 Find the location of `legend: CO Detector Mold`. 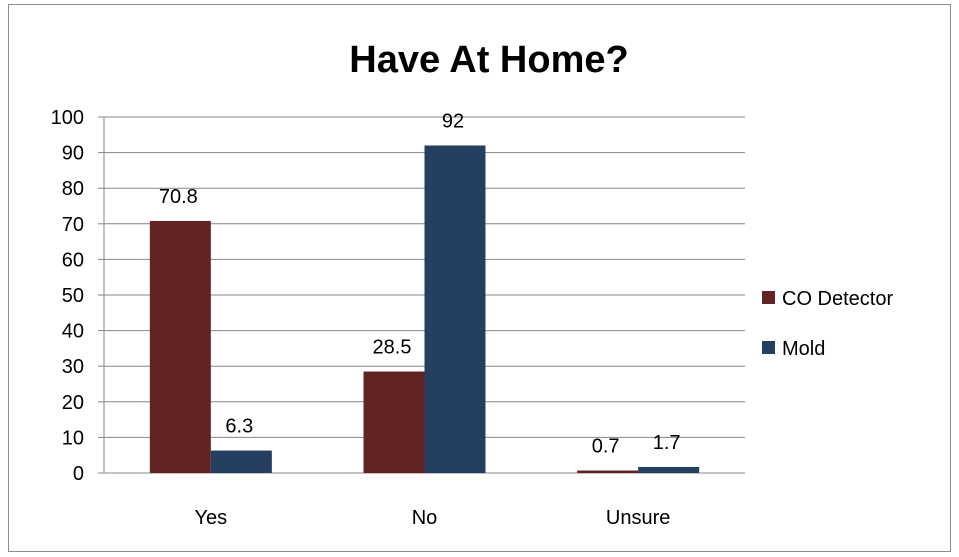

legend: CO Detector Mold is located at coordinates (827, 324).